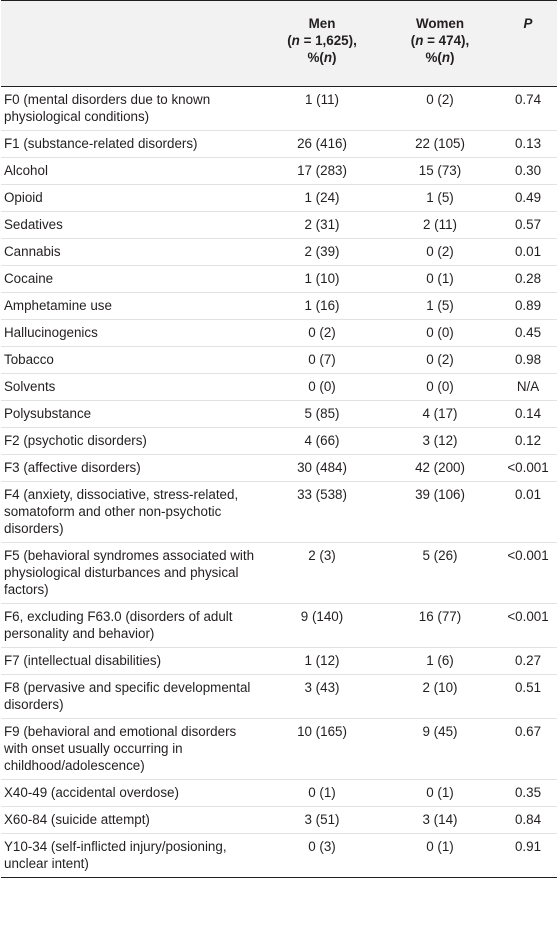  I want to click on table-row: Cocaine 1 (10) 0 (1) 0.28, so click(279, 279).